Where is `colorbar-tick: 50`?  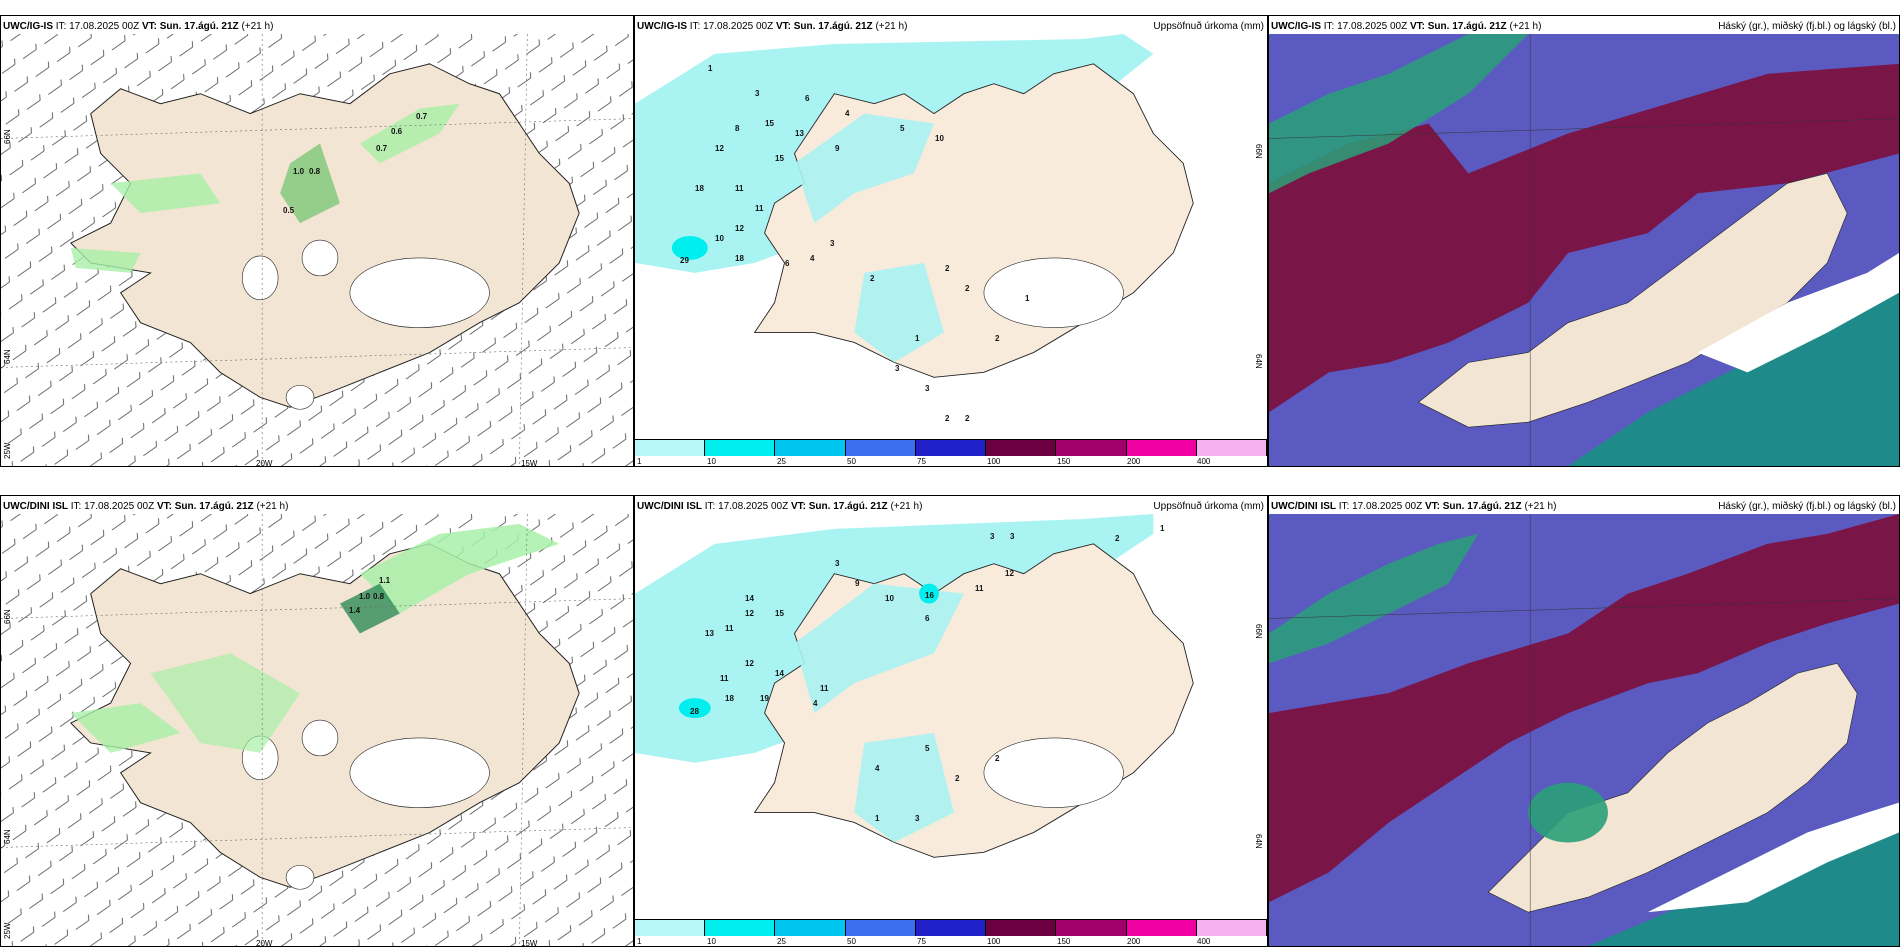 colorbar-tick: 50 is located at coordinates (851, 941).